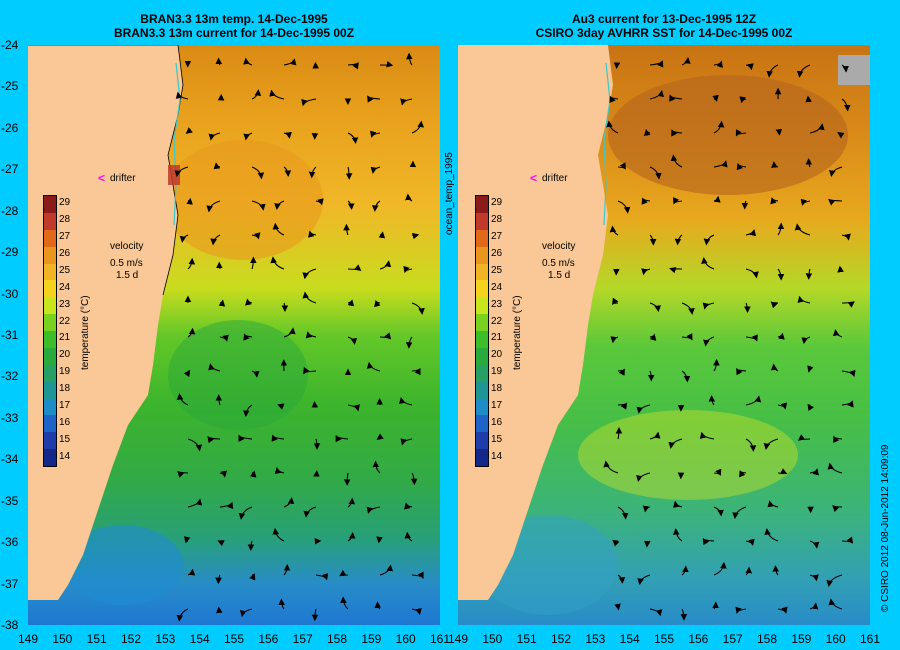 Image resolution: width=900 pixels, height=650 pixels. I want to click on colorbar-label: 24, so click(65, 287).